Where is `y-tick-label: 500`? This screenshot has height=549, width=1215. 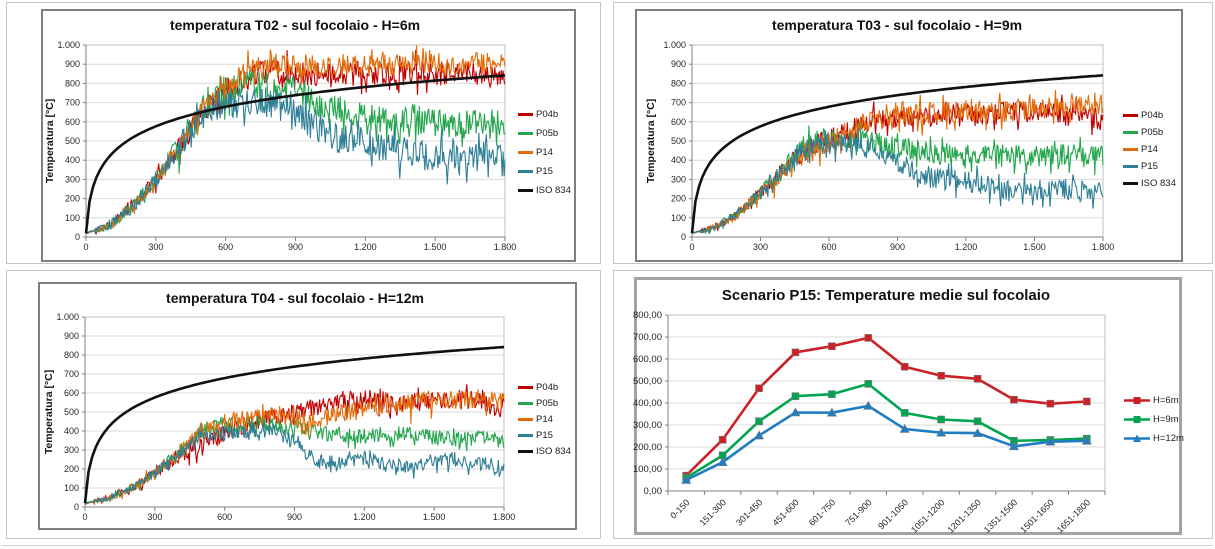
y-tick-label: 500 is located at coordinates (678, 141).